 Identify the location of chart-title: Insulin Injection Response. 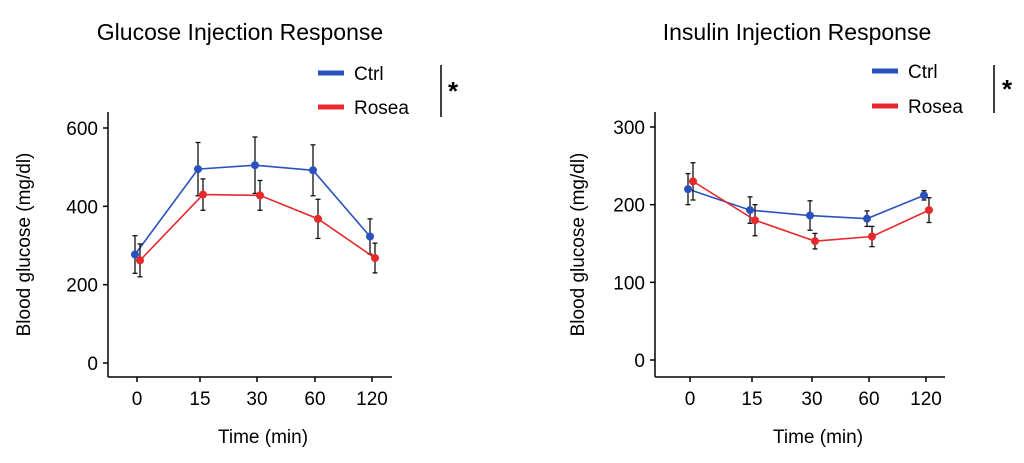
(797, 32).